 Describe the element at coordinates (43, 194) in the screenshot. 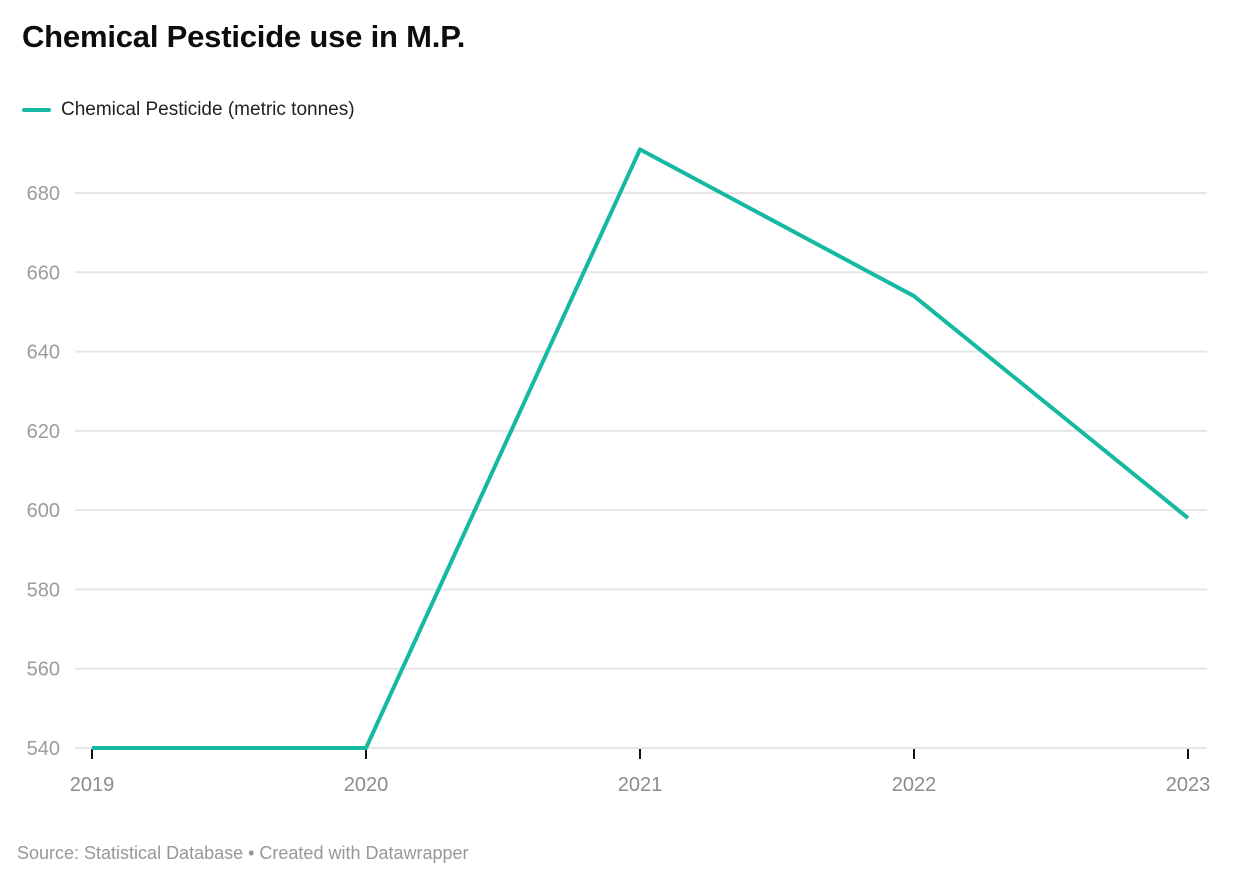

I see `y-axis-tick-label: 680` at that location.